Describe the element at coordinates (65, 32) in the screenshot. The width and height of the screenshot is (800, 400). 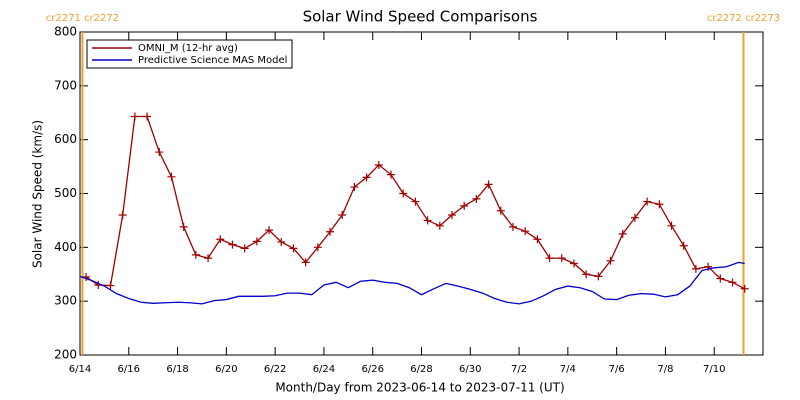
I see `y-tick-label: 800` at that location.